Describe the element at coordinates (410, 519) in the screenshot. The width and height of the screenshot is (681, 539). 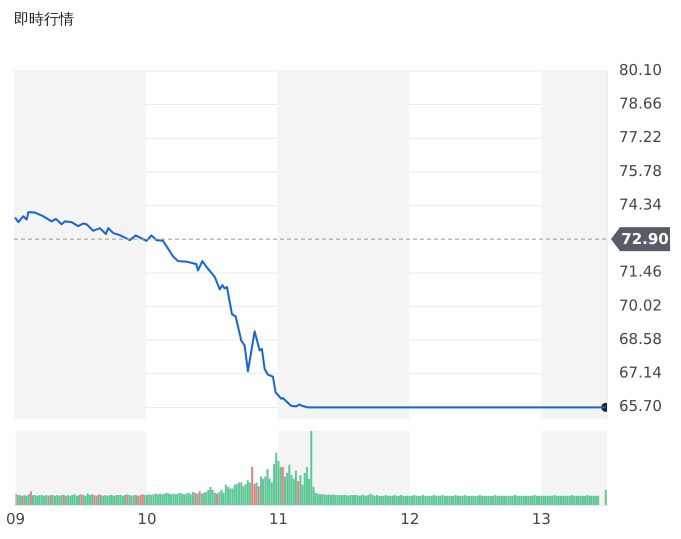
I see `x-tick-label: 12` at that location.